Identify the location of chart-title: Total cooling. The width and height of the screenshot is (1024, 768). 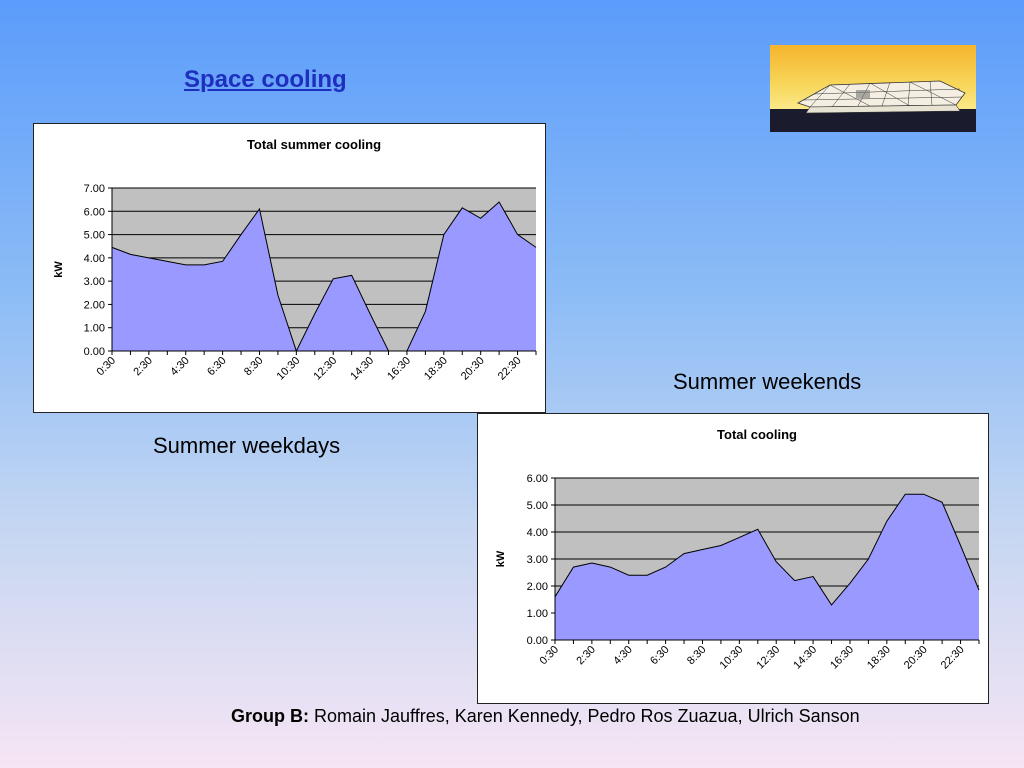
(757, 434).